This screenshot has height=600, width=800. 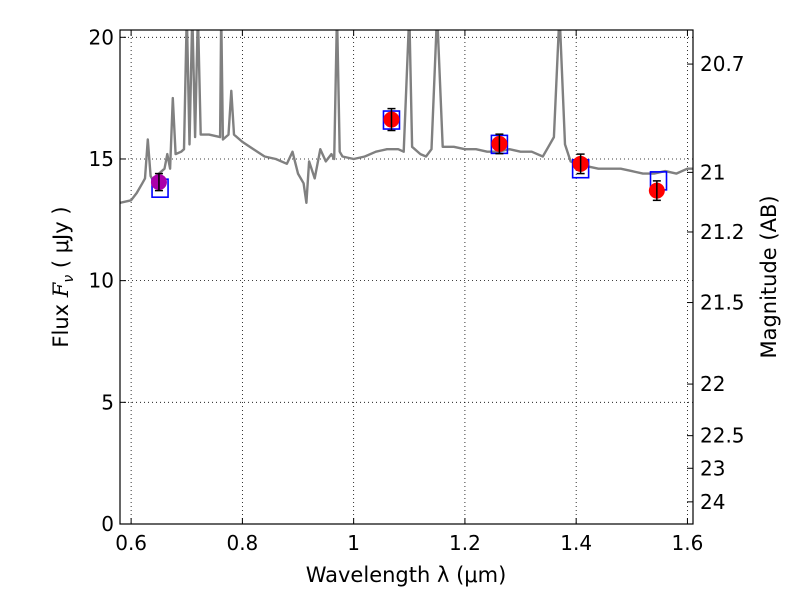 I want to click on x-tick-label: 1.2, so click(x=465, y=543).